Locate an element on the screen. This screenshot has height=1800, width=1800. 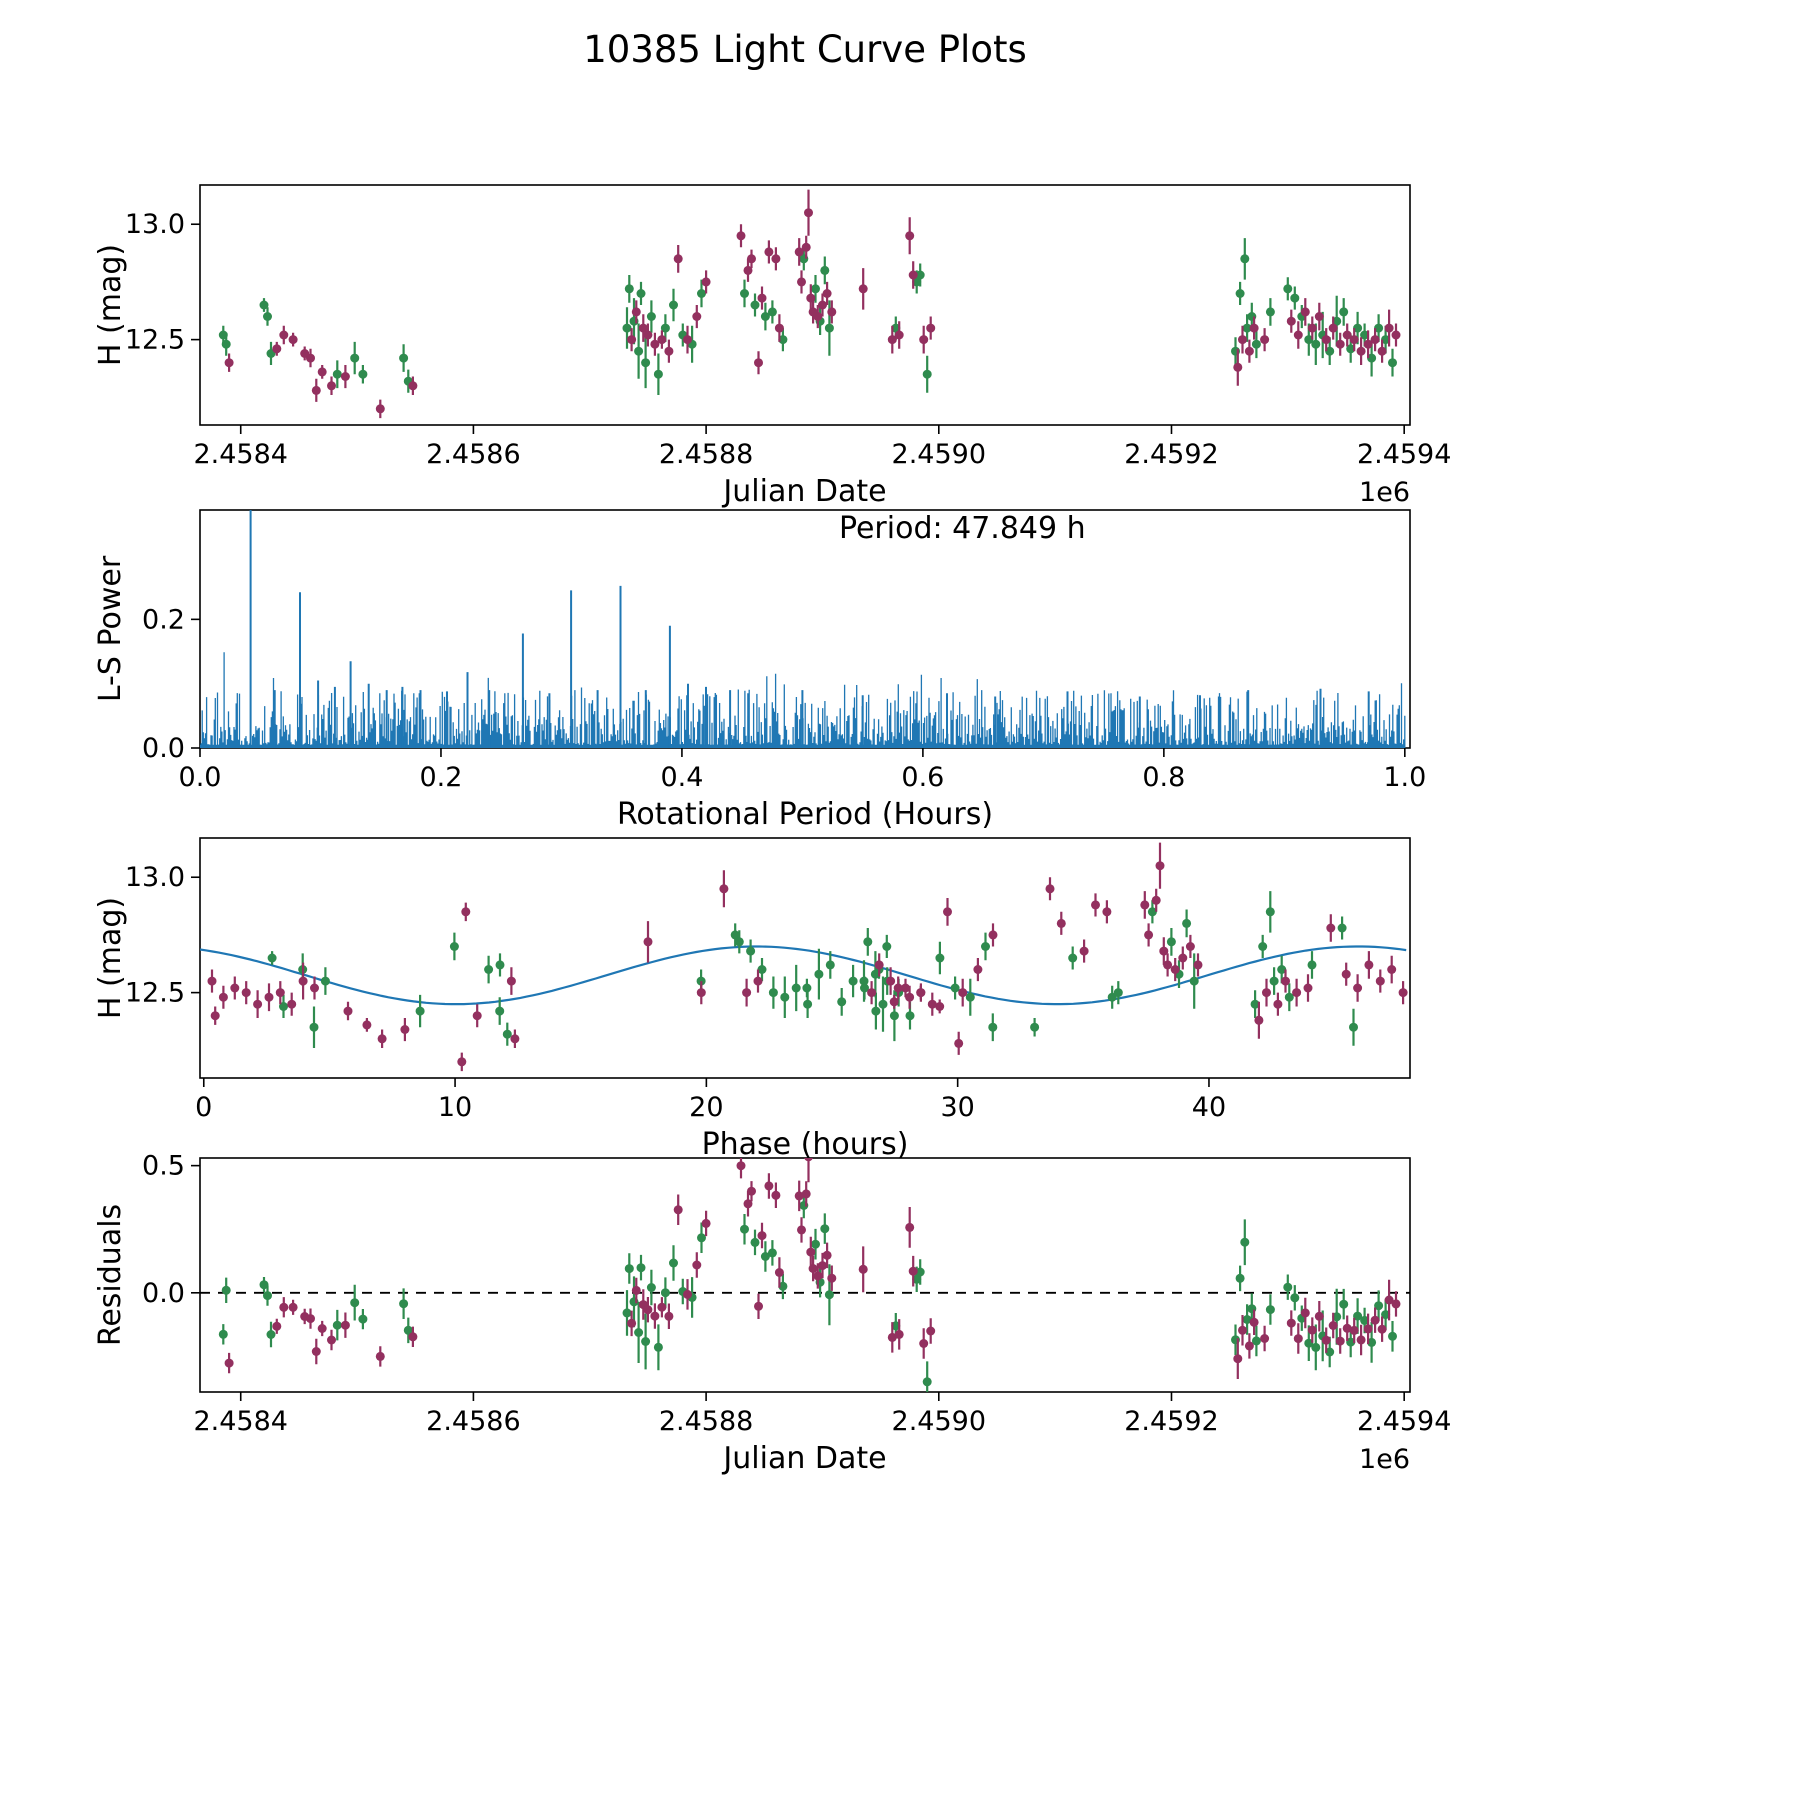
y-tick-label: 0.2 is located at coordinates (163, 619).